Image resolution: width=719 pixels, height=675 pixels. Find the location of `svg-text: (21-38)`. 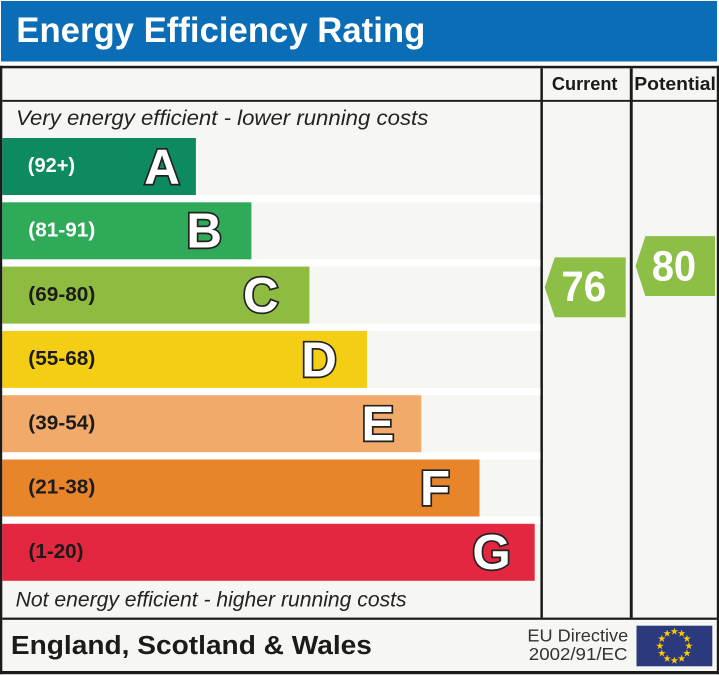

svg-text: (21-38) is located at coordinates (61, 488).